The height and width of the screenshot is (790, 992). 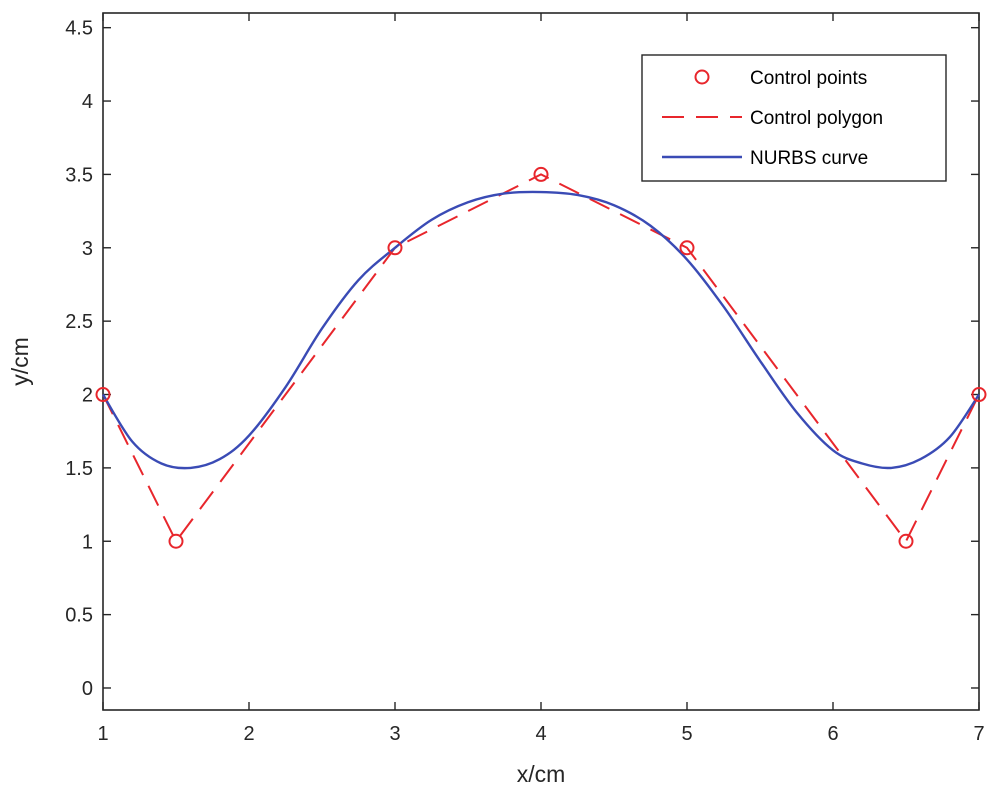 What do you see at coordinates (20, 361) in the screenshot?
I see `y-axis-label: y/cm` at bounding box center [20, 361].